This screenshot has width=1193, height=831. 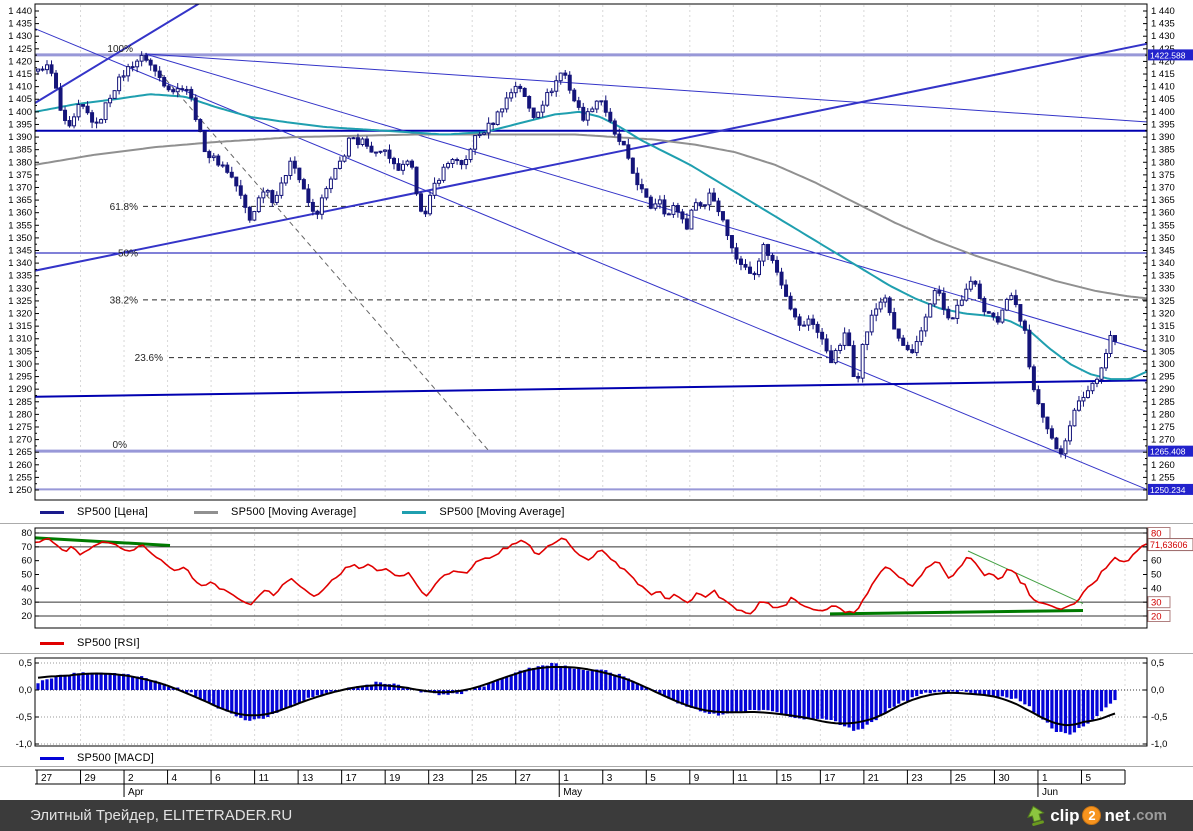 I want to click on macd-plot-layers, so click(x=591, y=703).